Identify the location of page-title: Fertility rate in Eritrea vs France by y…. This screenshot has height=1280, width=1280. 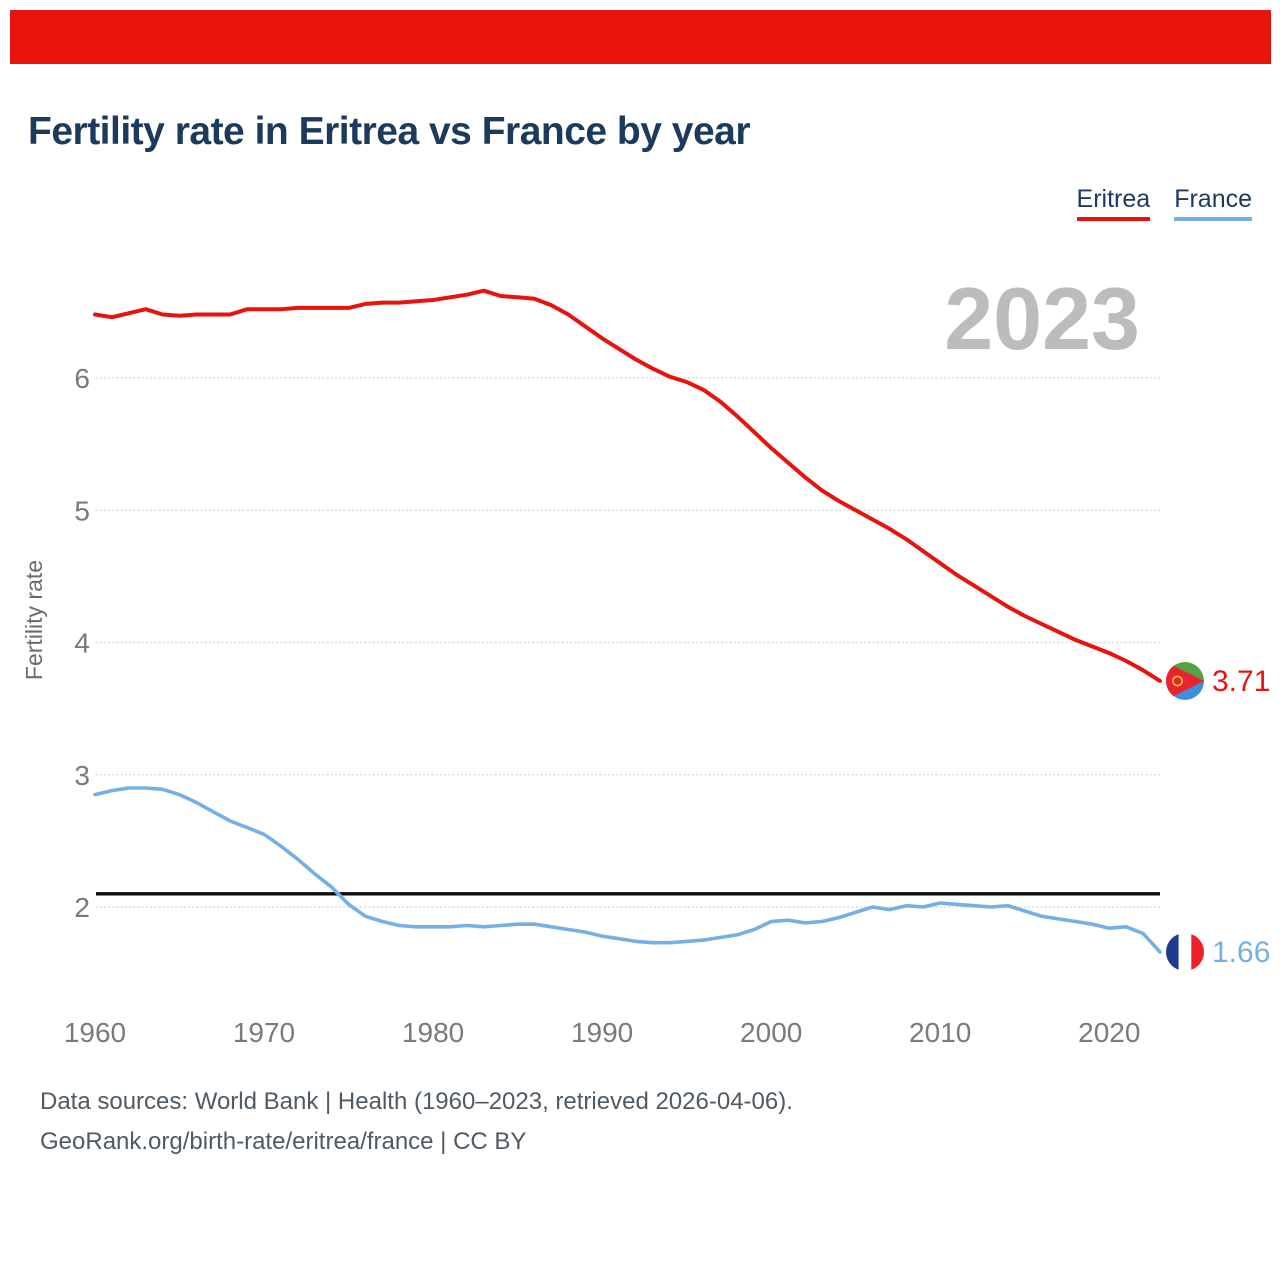
(389, 131).